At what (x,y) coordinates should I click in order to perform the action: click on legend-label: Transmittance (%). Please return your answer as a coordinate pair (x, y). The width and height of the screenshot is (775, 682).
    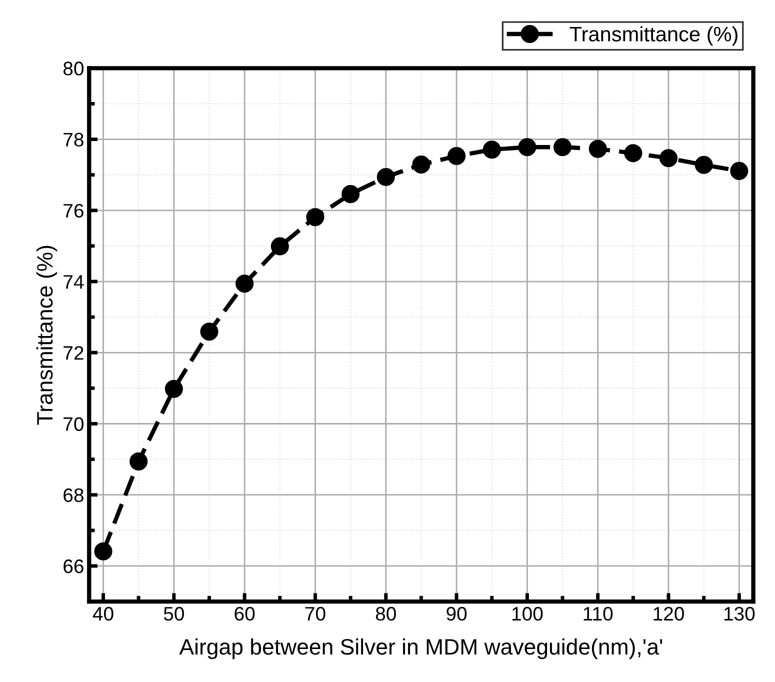
    Looking at the image, I should click on (654, 36).